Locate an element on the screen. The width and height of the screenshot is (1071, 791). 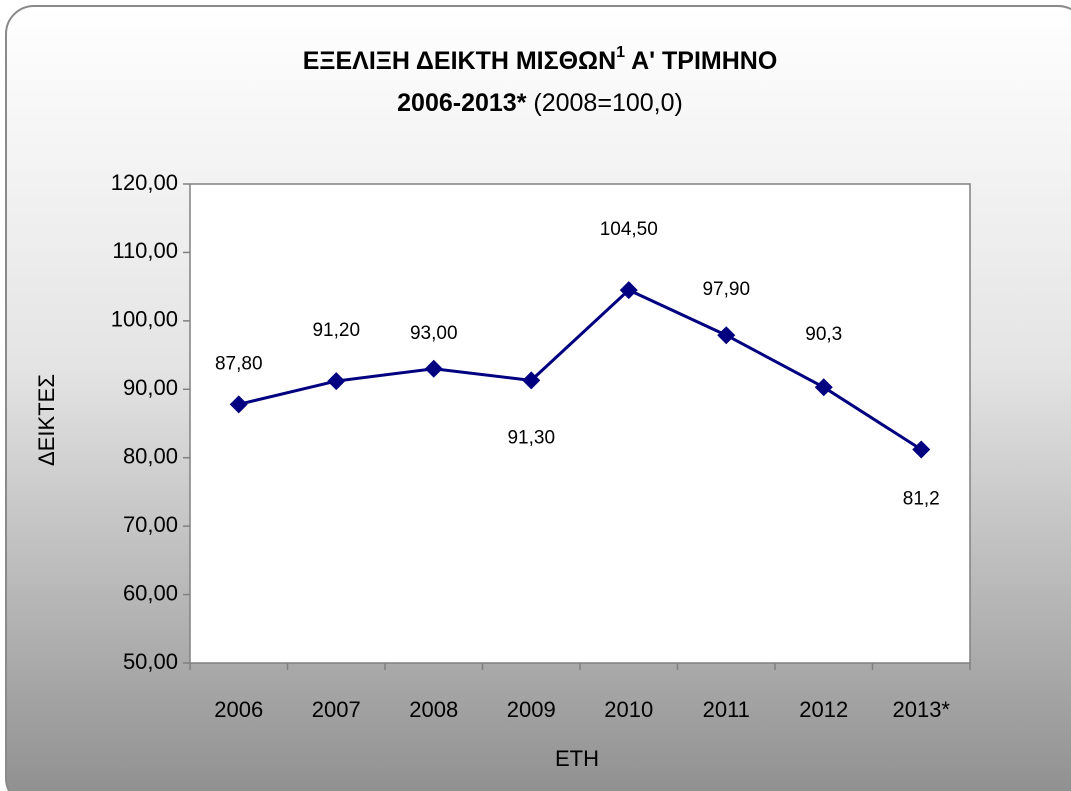
x-tick-label: 2009 is located at coordinates (531, 709).